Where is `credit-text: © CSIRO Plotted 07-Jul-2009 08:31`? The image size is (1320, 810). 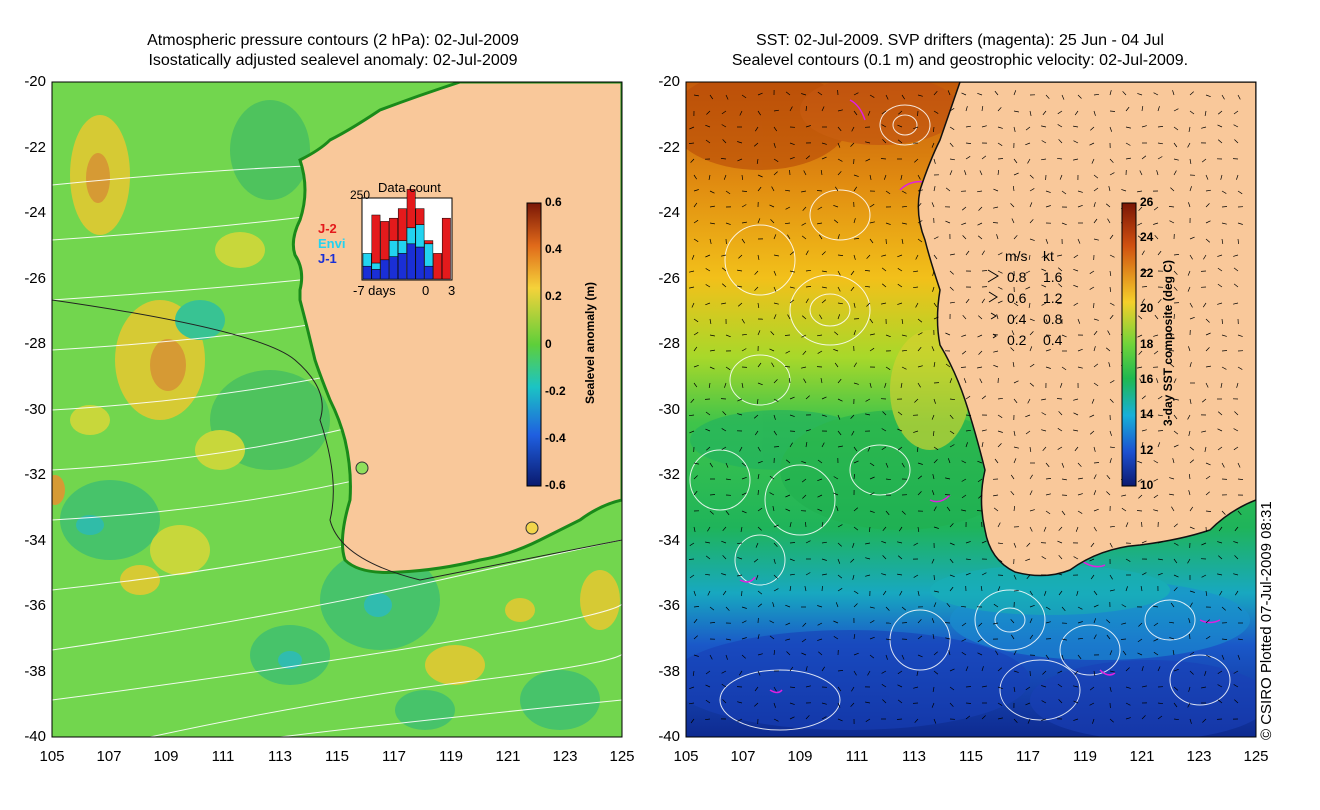
credit-text: © CSIRO Plotted 07-Jul-2009 08:31 is located at coordinates (1266, 620).